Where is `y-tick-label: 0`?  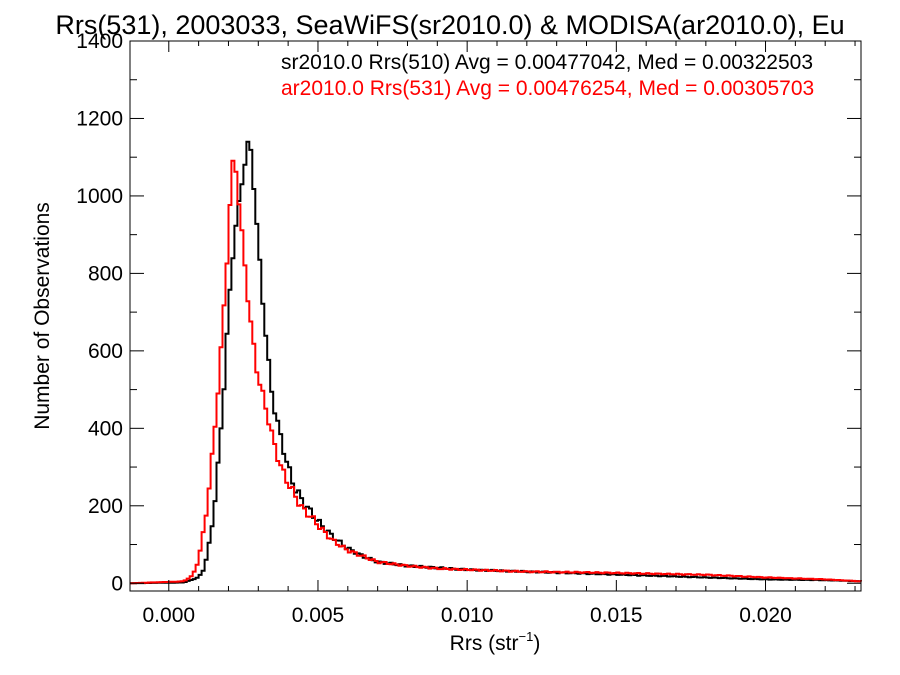 y-tick-label: 0 is located at coordinates (117, 583).